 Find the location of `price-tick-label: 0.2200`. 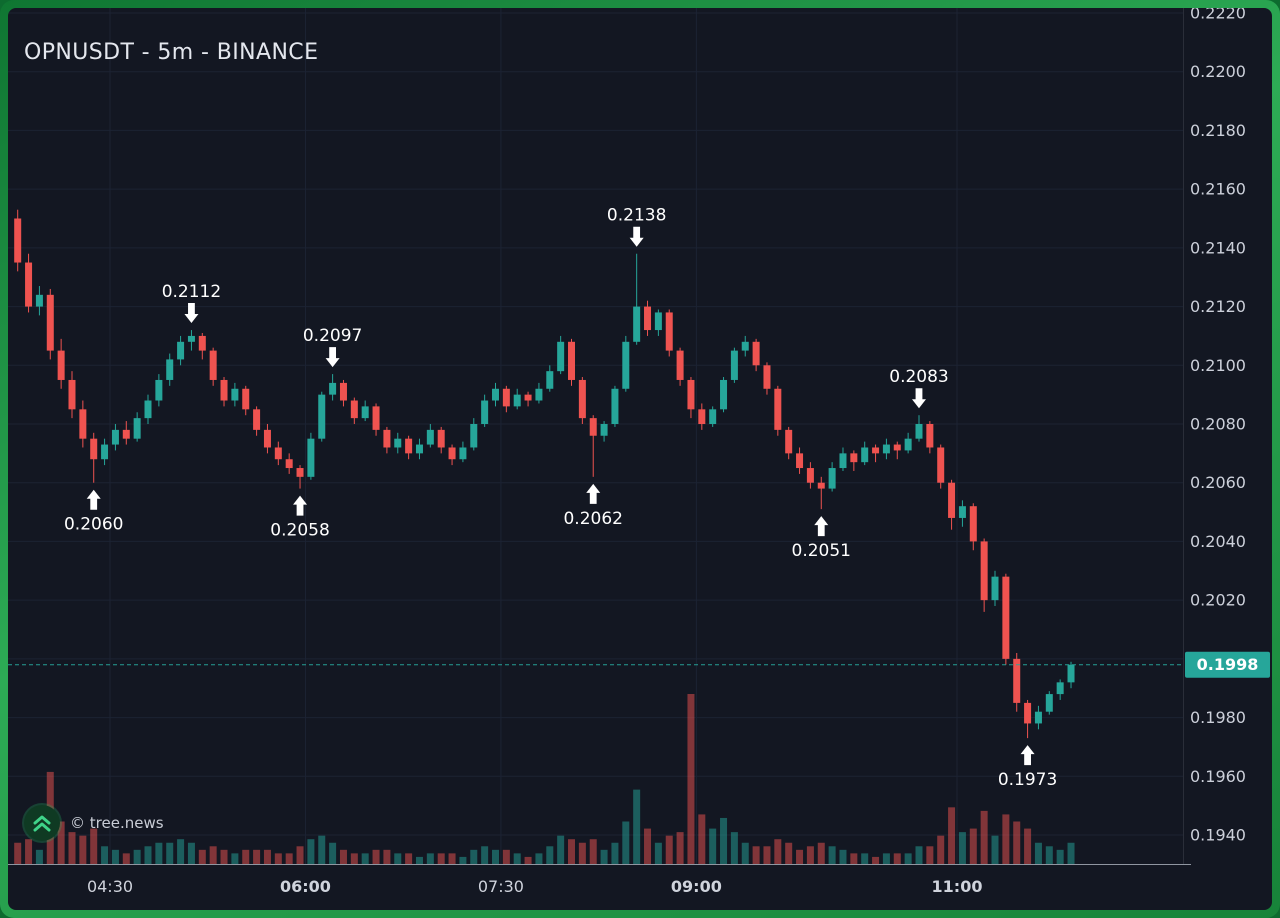

price-tick-label: 0.2200 is located at coordinates (1218, 71).